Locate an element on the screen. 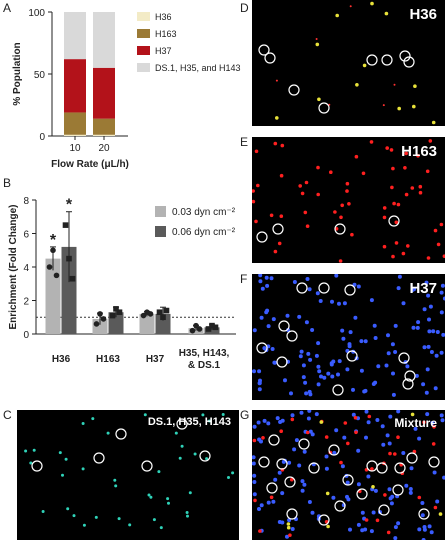  micrograph-d-title: H36 is located at coordinates (423, 14).